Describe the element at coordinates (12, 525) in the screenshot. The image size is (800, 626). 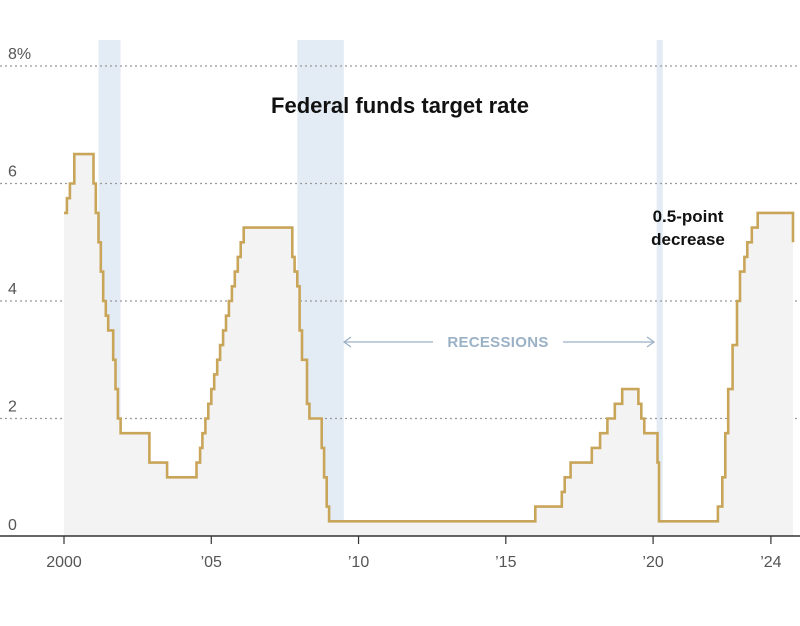
I see `y-tick-label-0: 0` at that location.